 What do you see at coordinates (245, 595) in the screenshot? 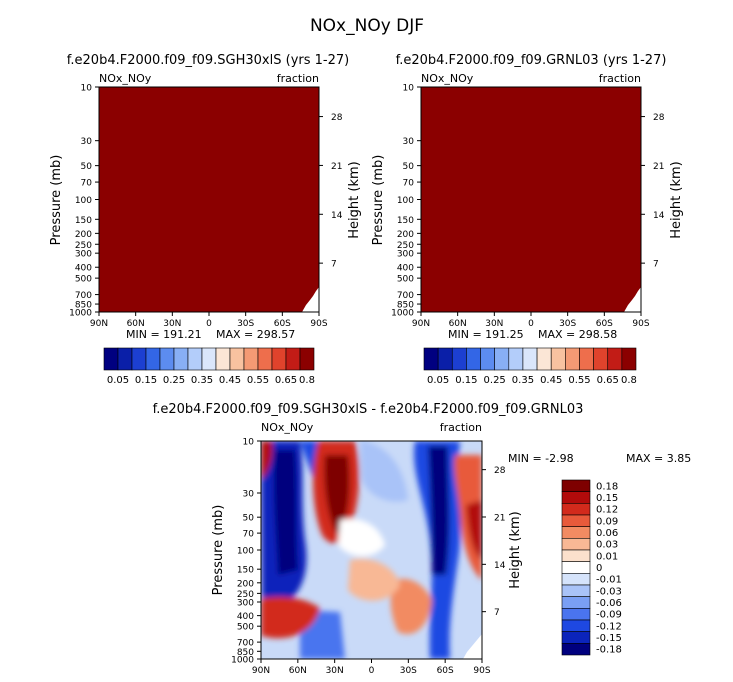
I see `ytick-label: 250` at bounding box center [245, 595].